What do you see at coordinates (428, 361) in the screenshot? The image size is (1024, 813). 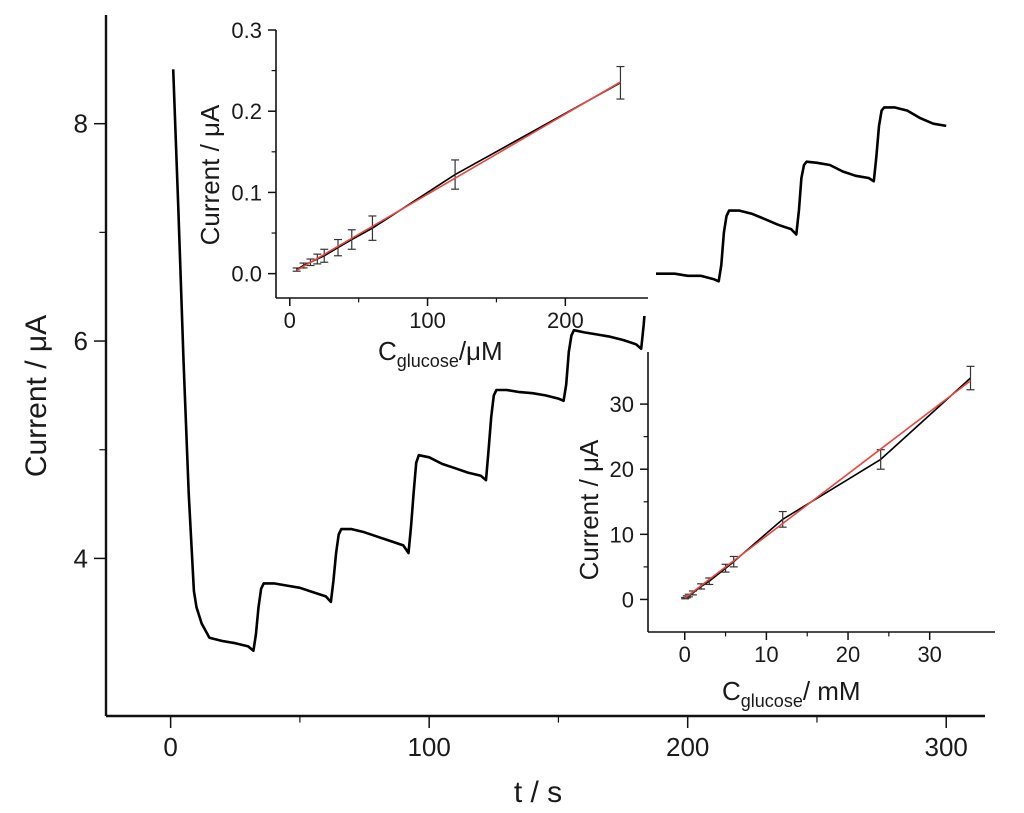 I see `inset-low-x-label-sub: glucose` at bounding box center [428, 361].